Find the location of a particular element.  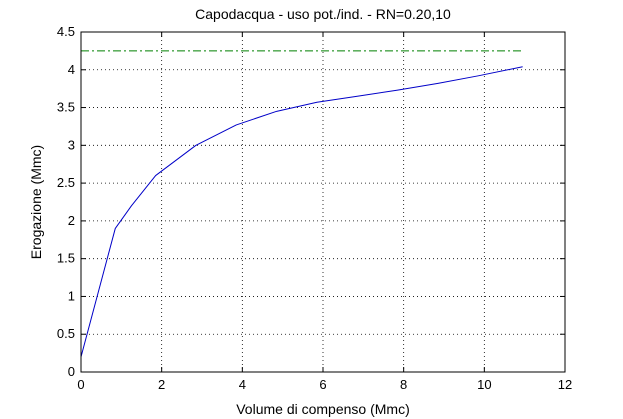

x-tick-label: 2 is located at coordinates (161, 384).